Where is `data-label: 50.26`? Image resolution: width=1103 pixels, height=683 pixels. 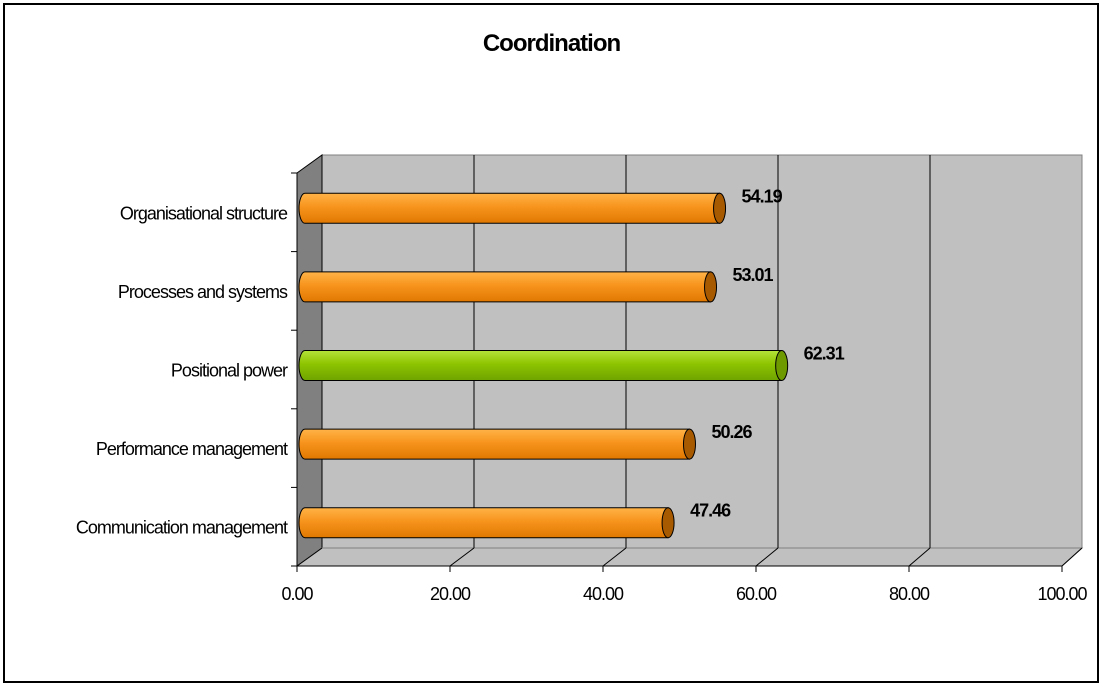
data-label: 50.26 is located at coordinates (731, 432).